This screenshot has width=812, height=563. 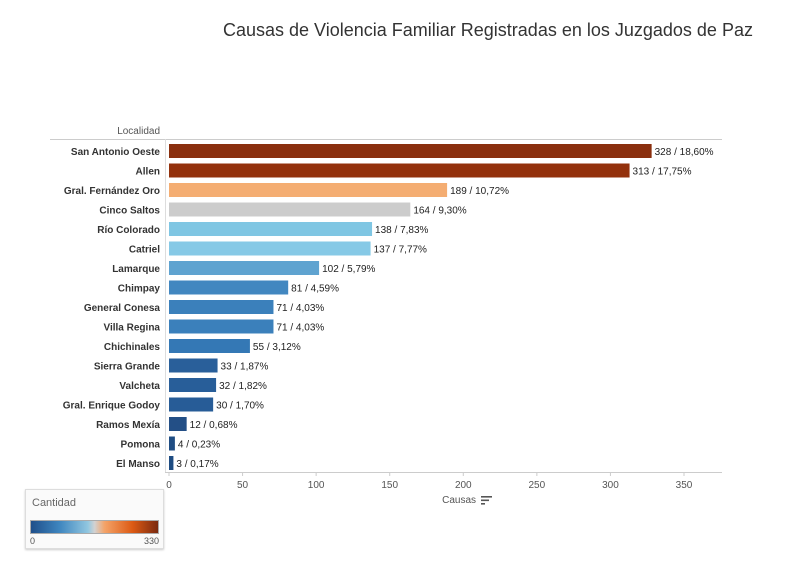 I want to click on category-label: Cinco Saltos, so click(x=129, y=211).